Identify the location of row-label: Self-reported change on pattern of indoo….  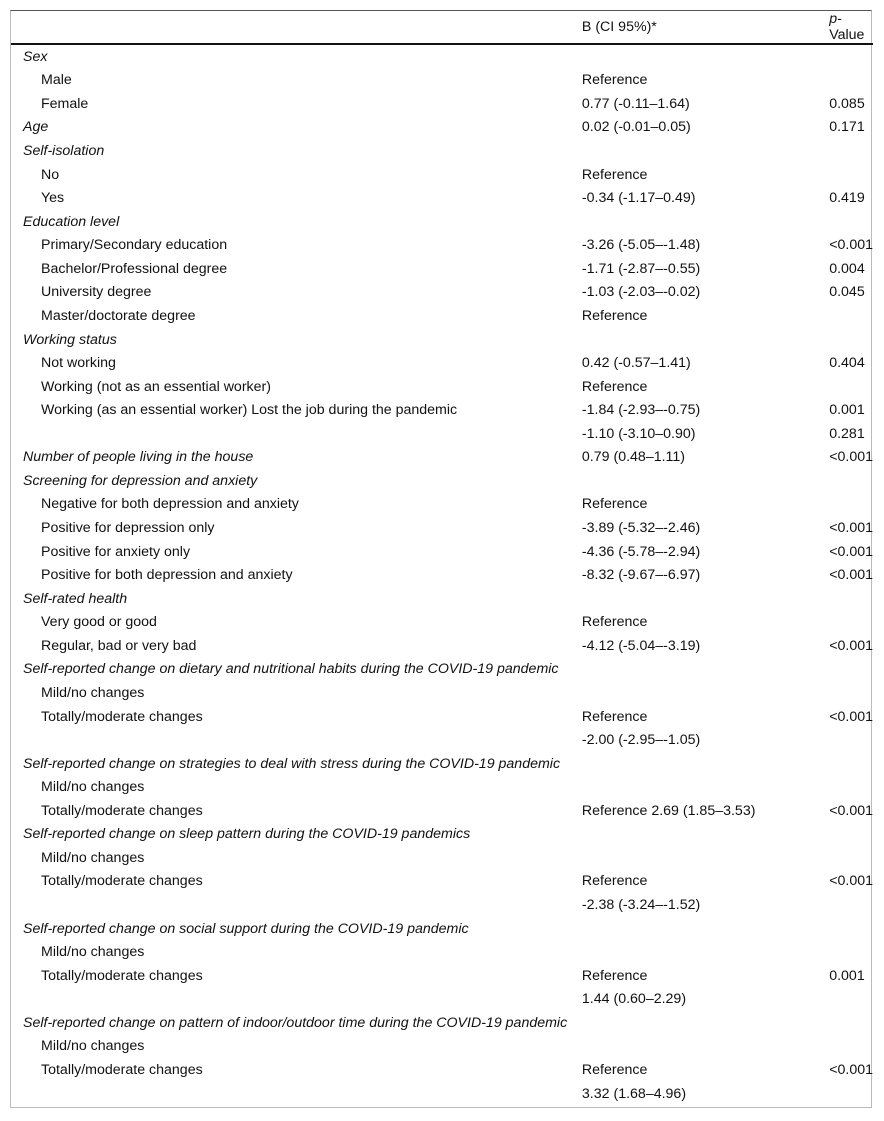
(295, 1022).